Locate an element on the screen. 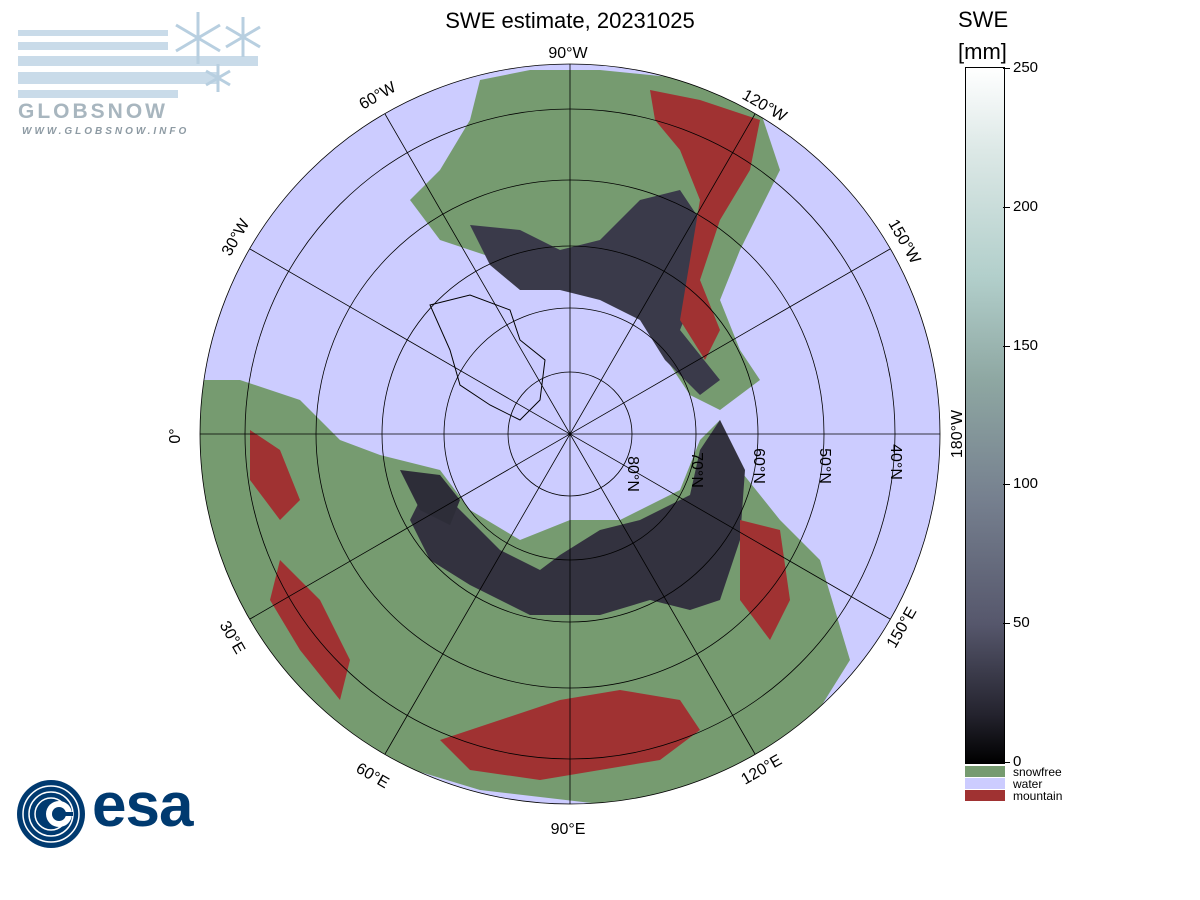 This screenshot has height=900, width=1200. colorbar-tick-label: 50 is located at coordinates (1021, 623).